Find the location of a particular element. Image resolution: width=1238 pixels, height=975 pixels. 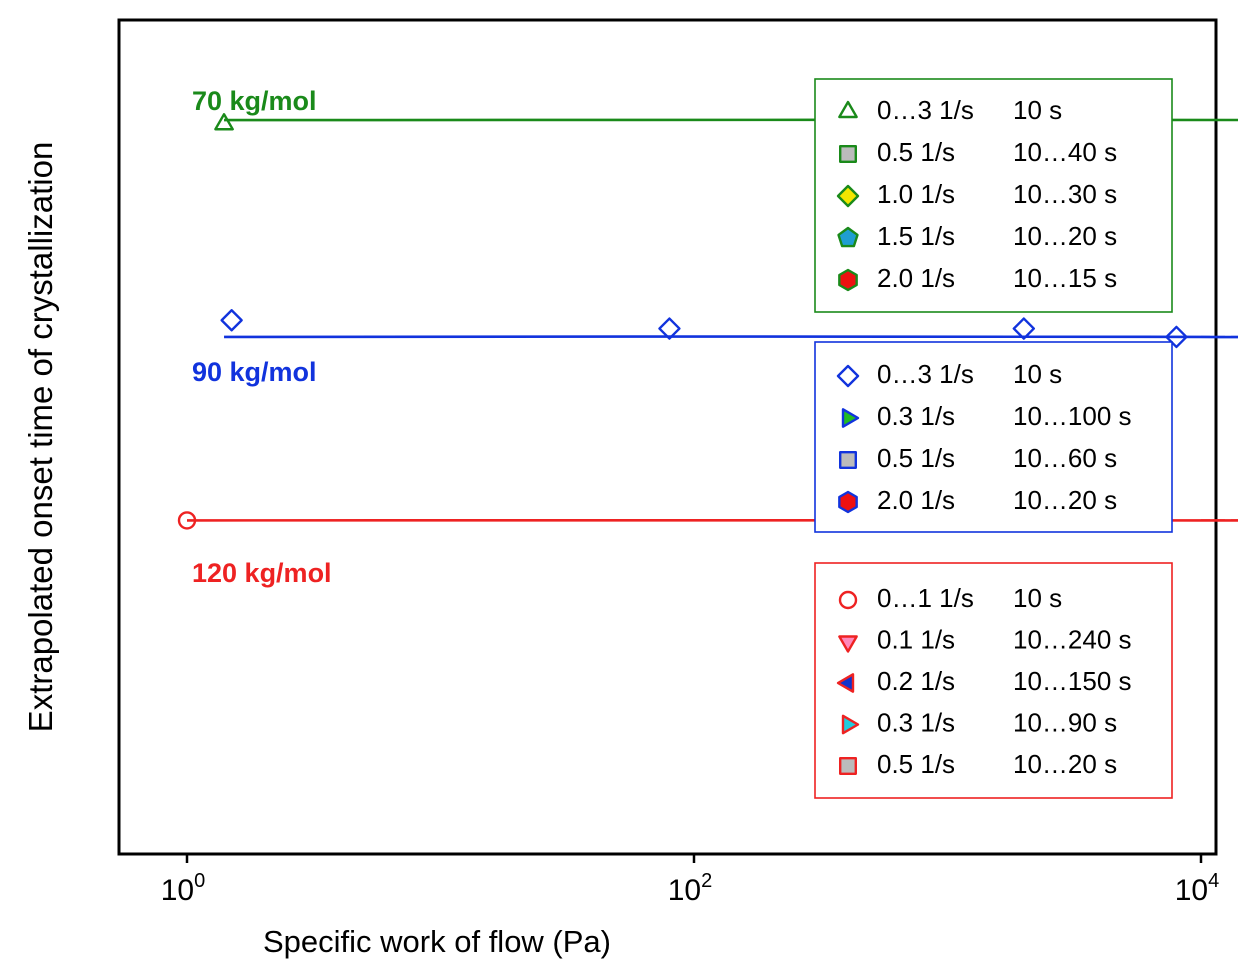

group-1-legend-rate-2: 0.5 1/s is located at coordinates (916, 458).